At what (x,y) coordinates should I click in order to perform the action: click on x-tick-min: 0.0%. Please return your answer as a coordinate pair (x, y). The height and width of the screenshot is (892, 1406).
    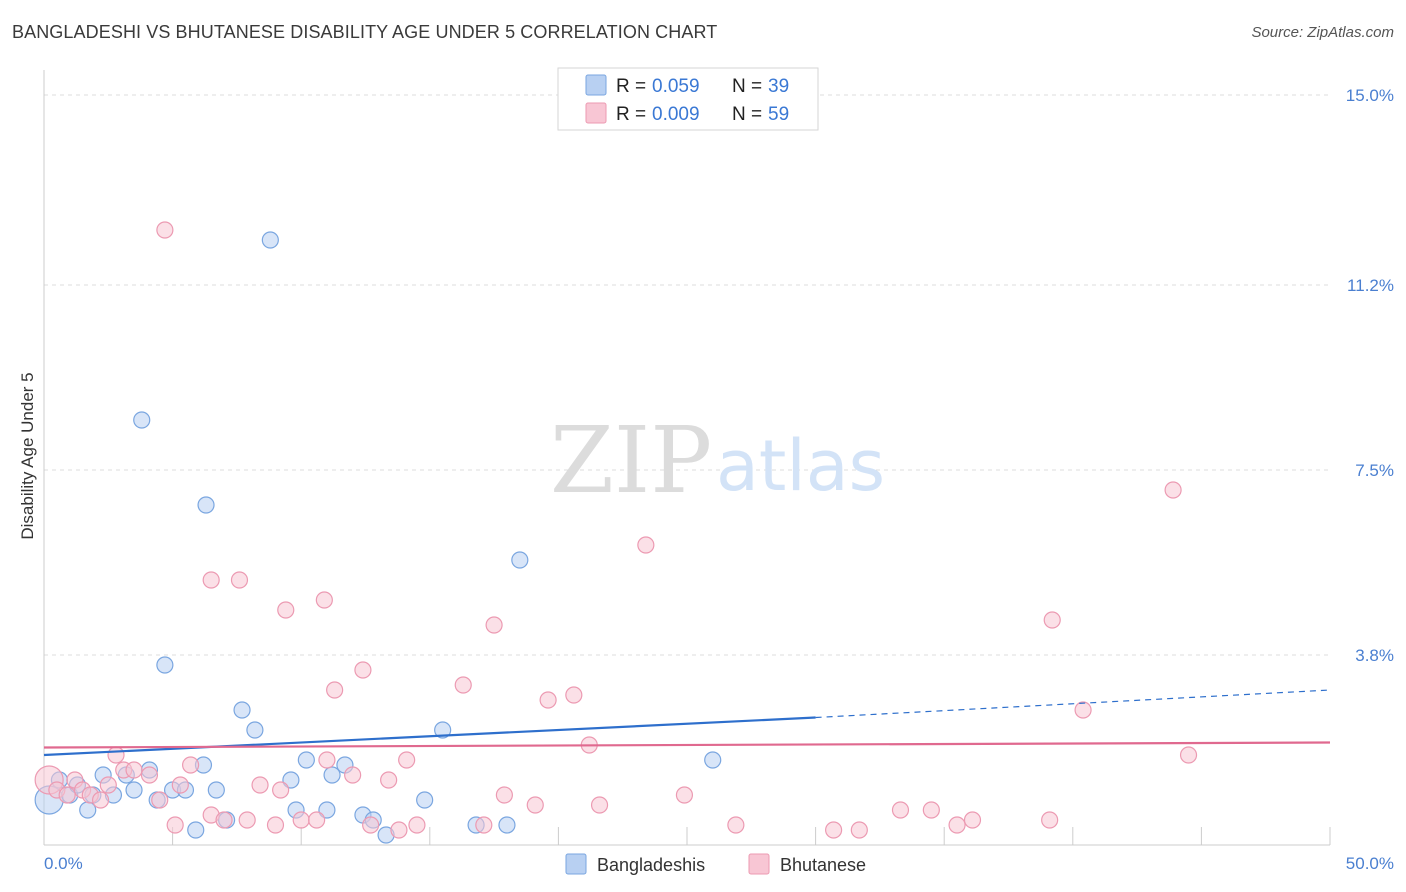
    Looking at the image, I should click on (63, 863).